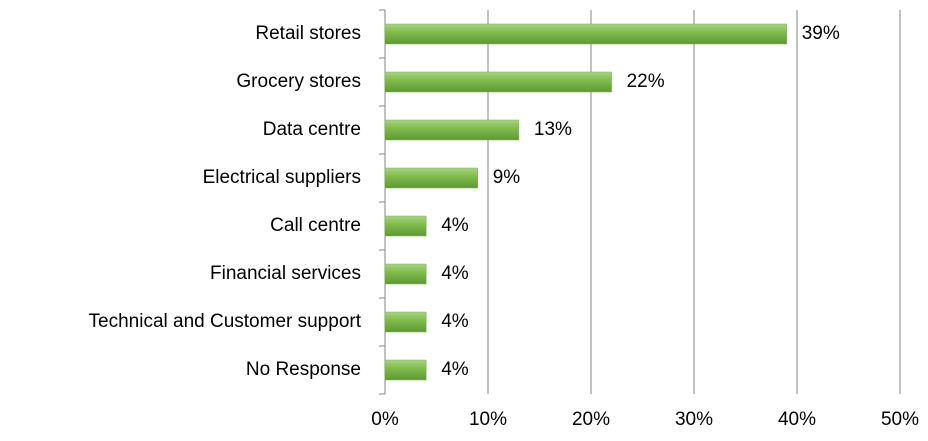 Image resolution: width=928 pixels, height=441 pixels. What do you see at coordinates (225, 321) in the screenshot?
I see `y-tick-label: Technical and Customer support` at bounding box center [225, 321].